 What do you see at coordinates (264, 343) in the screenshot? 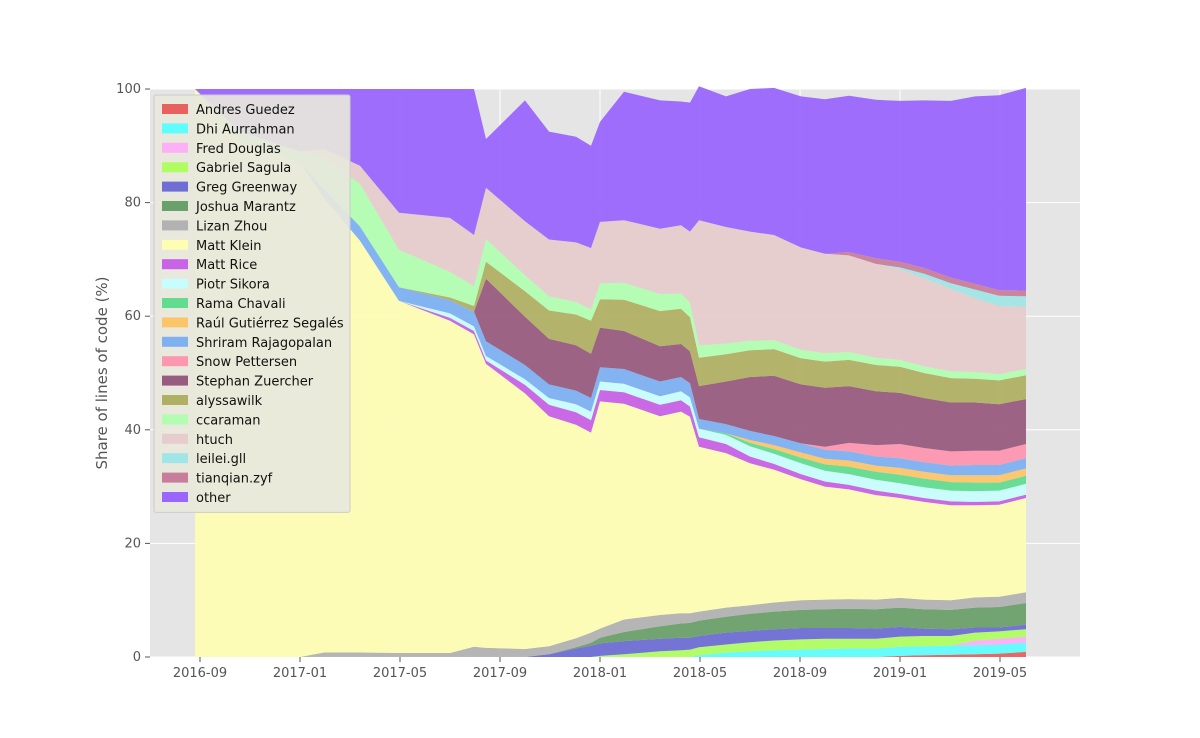
I see `legend-label: Shriram Rajagopalan` at bounding box center [264, 343].